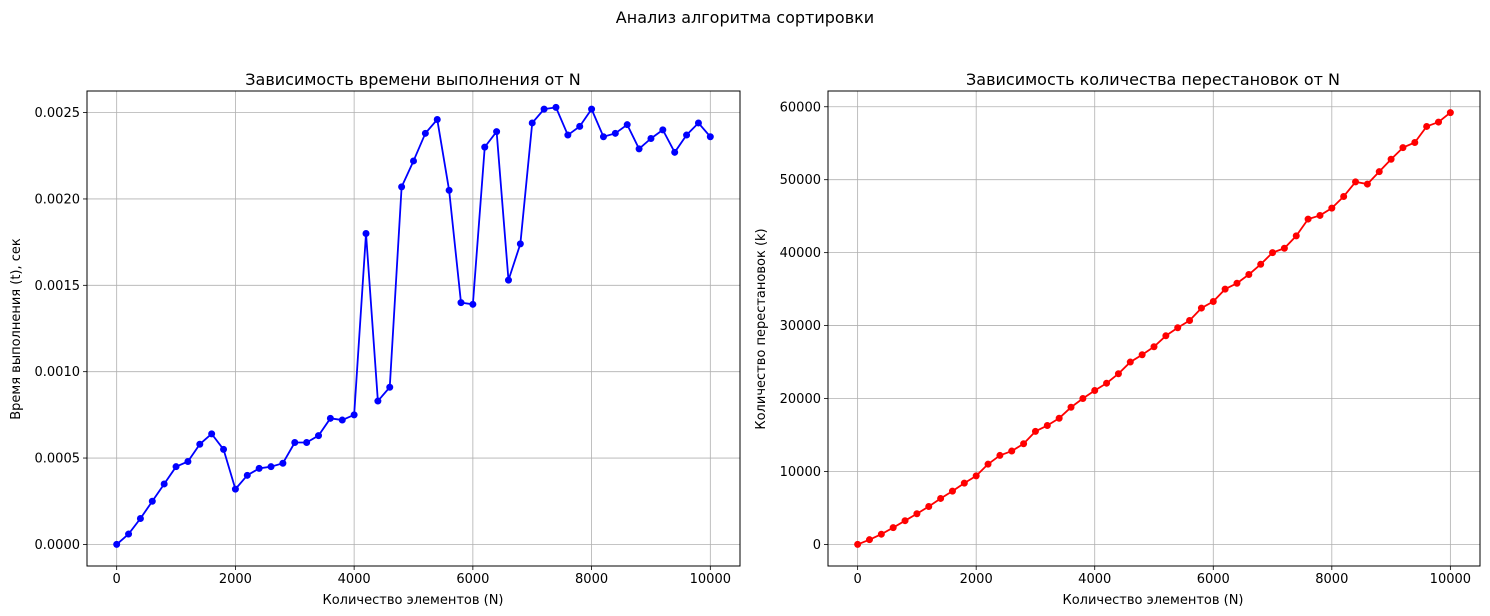 The height and width of the screenshot is (616, 1490). What do you see at coordinates (1162, 576) in the screenshot?
I see `x-axis-ticks: 0 2000 4000 6000 8000 10000` at bounding box center [1162, 576].